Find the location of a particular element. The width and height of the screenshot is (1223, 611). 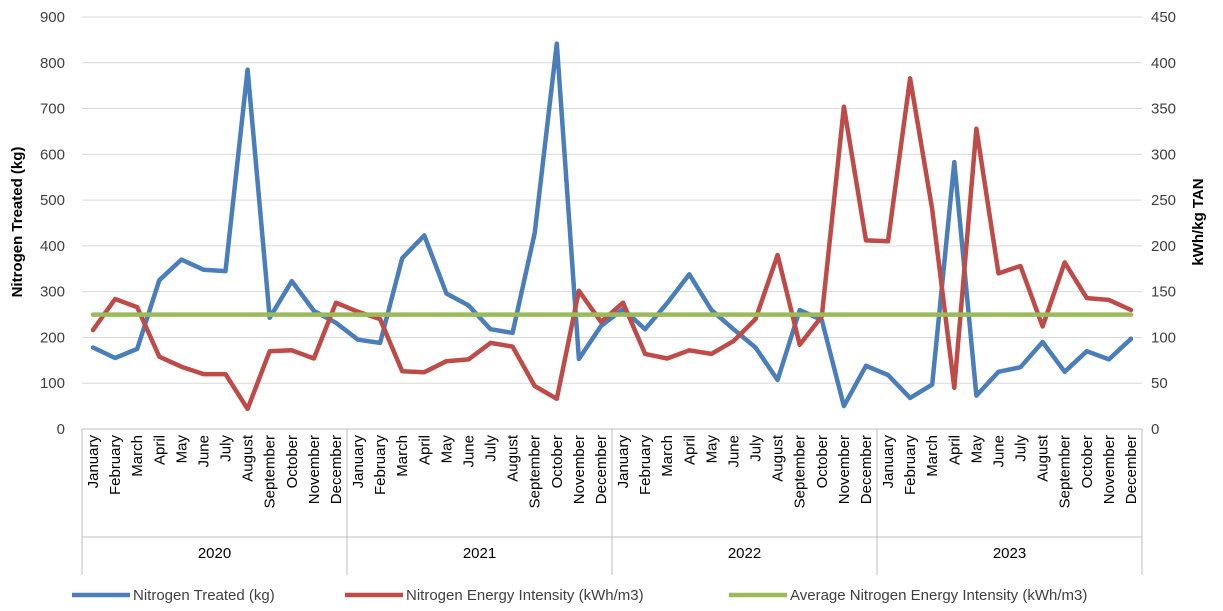

y-tick-label-left: 800 is located at coordinates (52, 63).